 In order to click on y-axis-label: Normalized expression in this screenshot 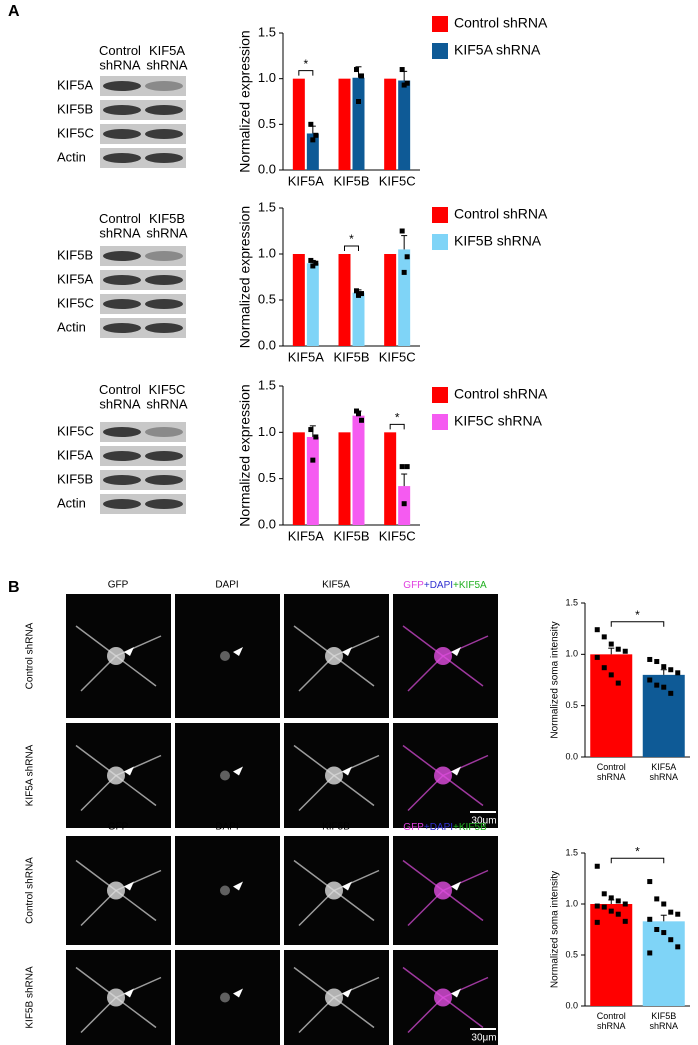, I will do `click(245, 101)`.